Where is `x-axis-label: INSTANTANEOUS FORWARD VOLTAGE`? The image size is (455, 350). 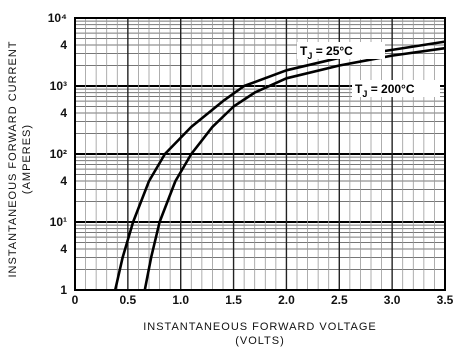 x-axis-label: INSTANTANEOUS FORWARD VOLTAGE is located at coordinates (260, 327).